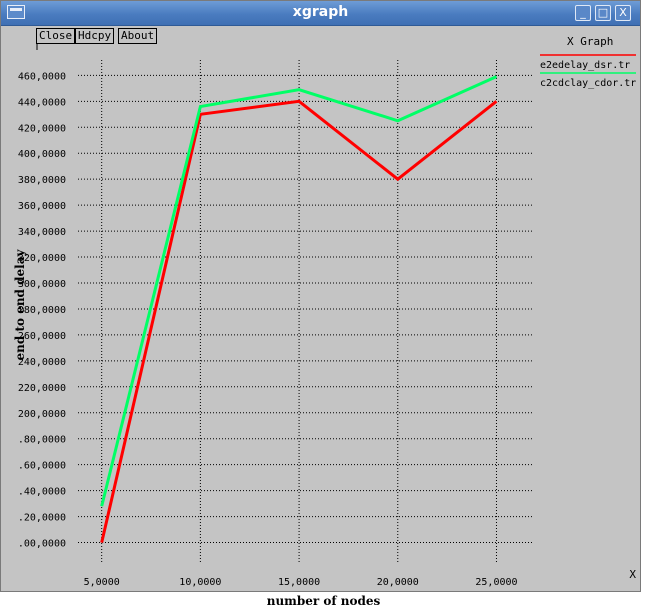  Describe the element at coordinates (42, 128) in the screenshot. I see `y-tick-label: 420,0000` at that location.